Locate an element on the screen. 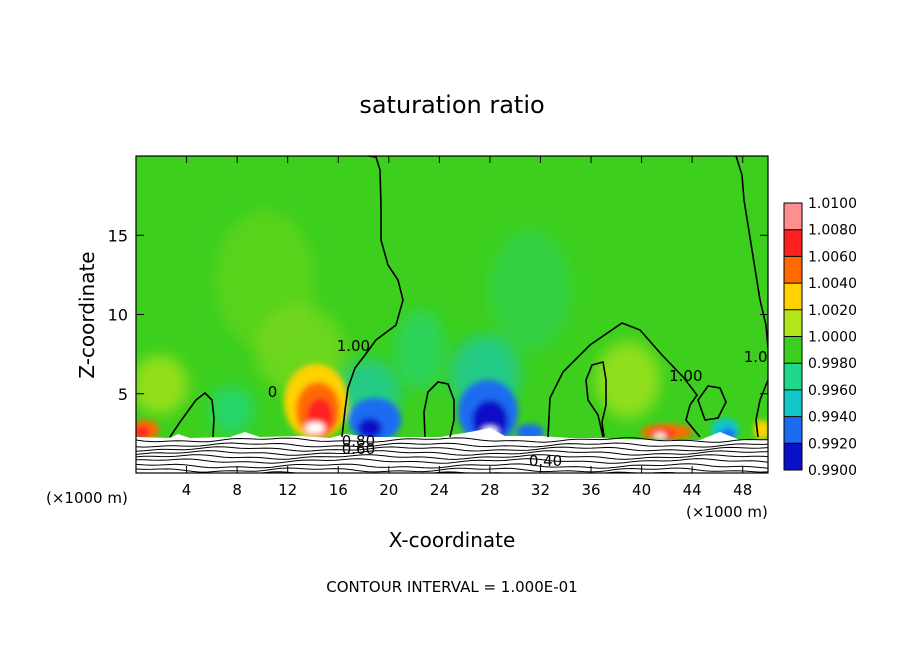  contour-label: 0.60 is located at coordinates (358, 449).